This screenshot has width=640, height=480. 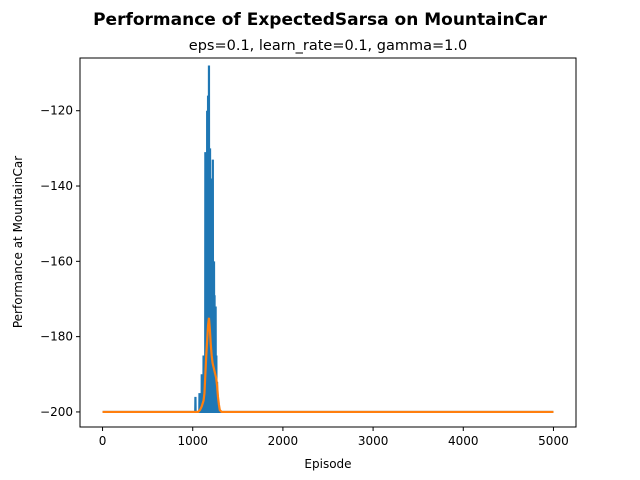 I want to click on x-tick-label: 3000, so click(x=373, y=441).